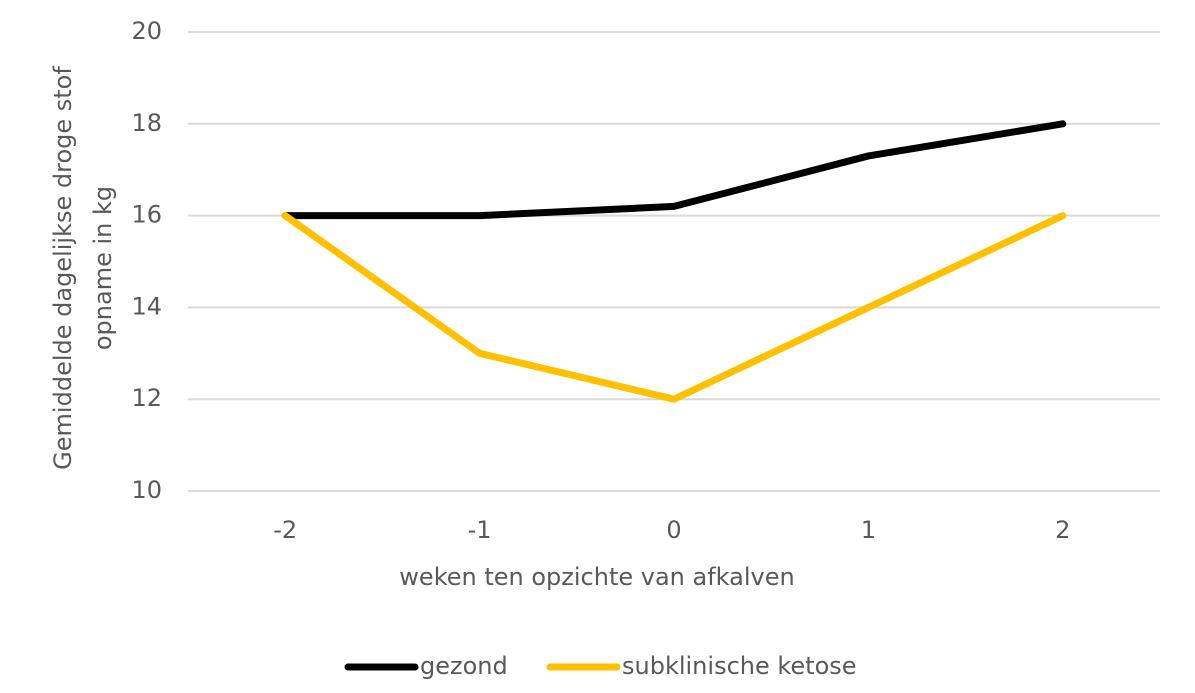  Describe the element at coordinates (673, 530) in the screenshot. I see `x-tick-label: 0` at that location.